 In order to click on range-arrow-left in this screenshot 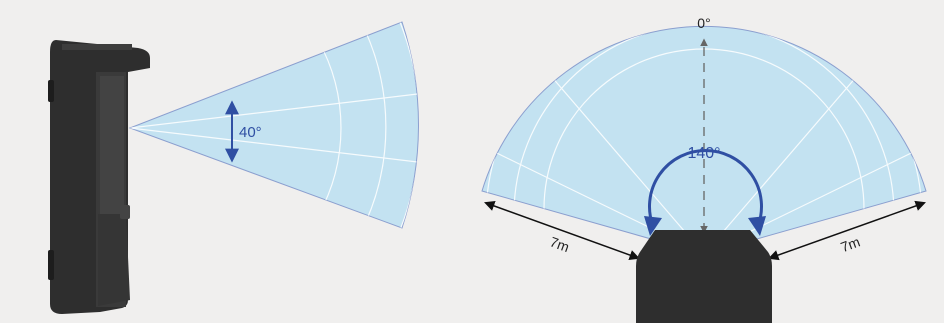, I will do `click(562, 230)`.